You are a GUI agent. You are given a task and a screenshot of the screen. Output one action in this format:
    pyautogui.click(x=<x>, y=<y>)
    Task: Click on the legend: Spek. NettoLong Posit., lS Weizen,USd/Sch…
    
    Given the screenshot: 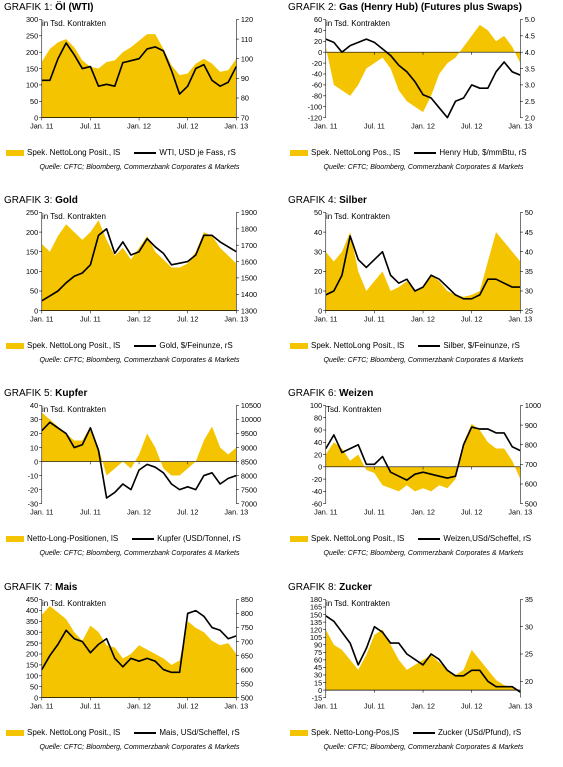 What is the action you would take?
    pyautogui.click(x=425, y=540)
    